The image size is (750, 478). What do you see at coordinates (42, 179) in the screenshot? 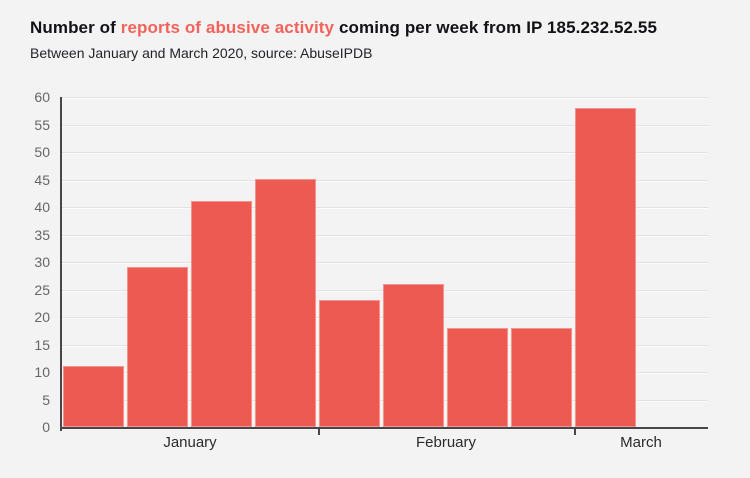
I see `y-axis-tick-label: 45` at bounding box center [42, 179].